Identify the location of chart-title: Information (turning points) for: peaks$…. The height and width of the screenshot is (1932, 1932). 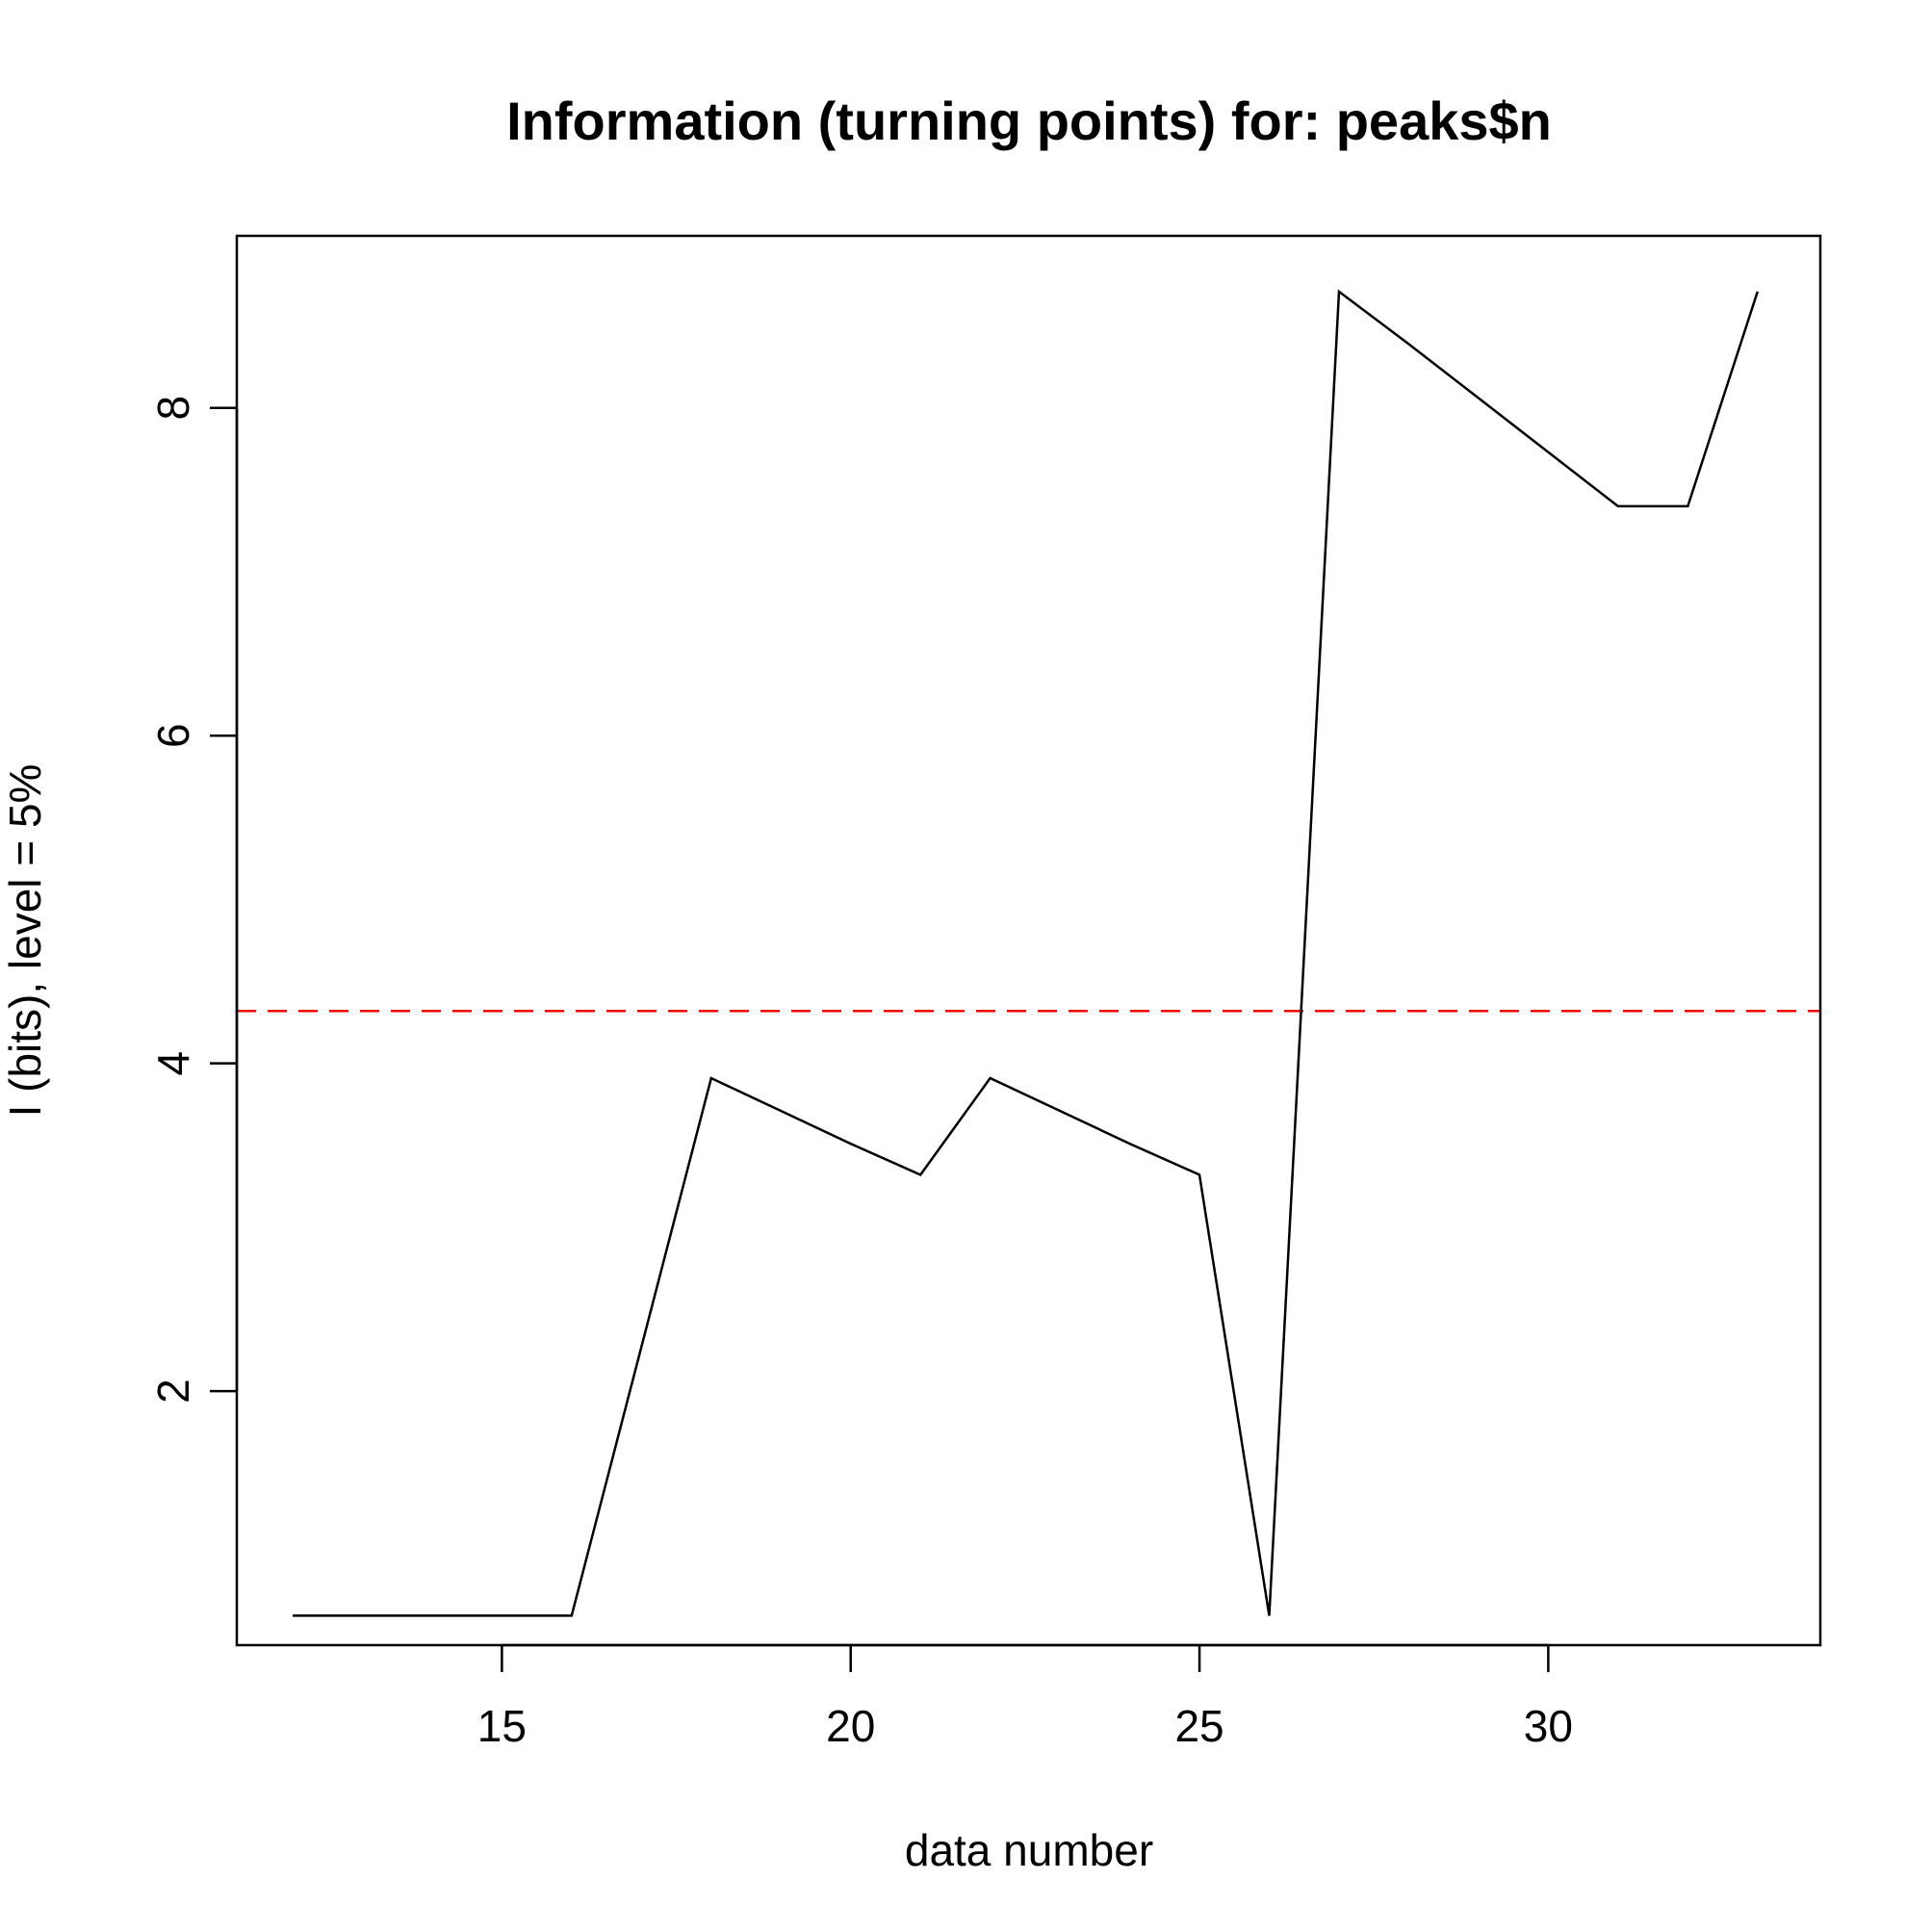
(1029, 121).